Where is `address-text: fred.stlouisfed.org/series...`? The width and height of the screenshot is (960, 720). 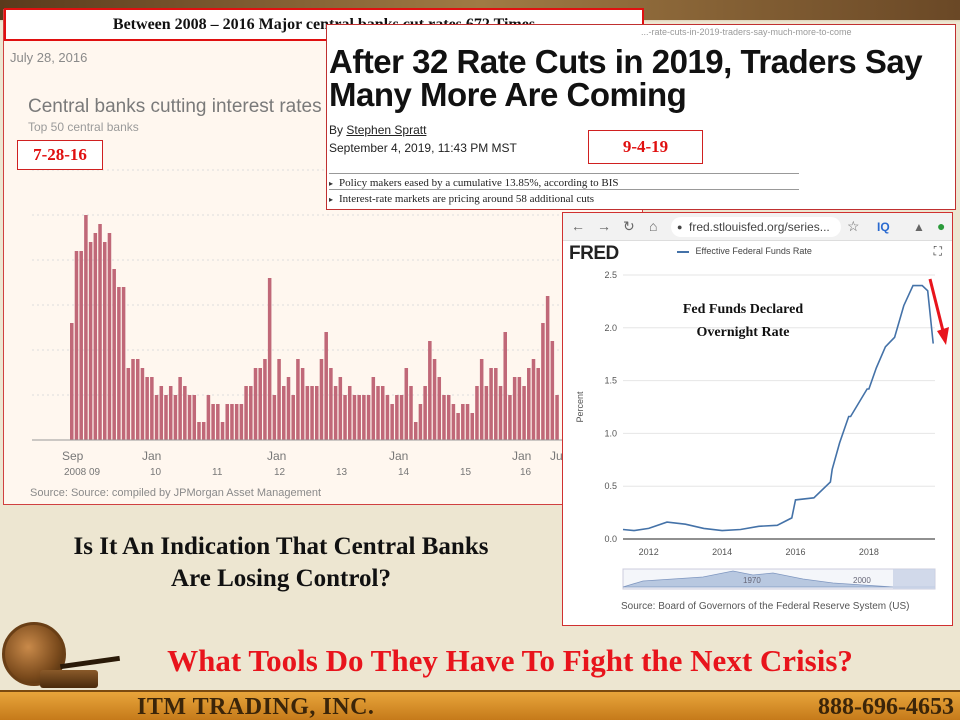
address-text: fred.stlouisfed.org/series... is located at coordinates (759, 227).